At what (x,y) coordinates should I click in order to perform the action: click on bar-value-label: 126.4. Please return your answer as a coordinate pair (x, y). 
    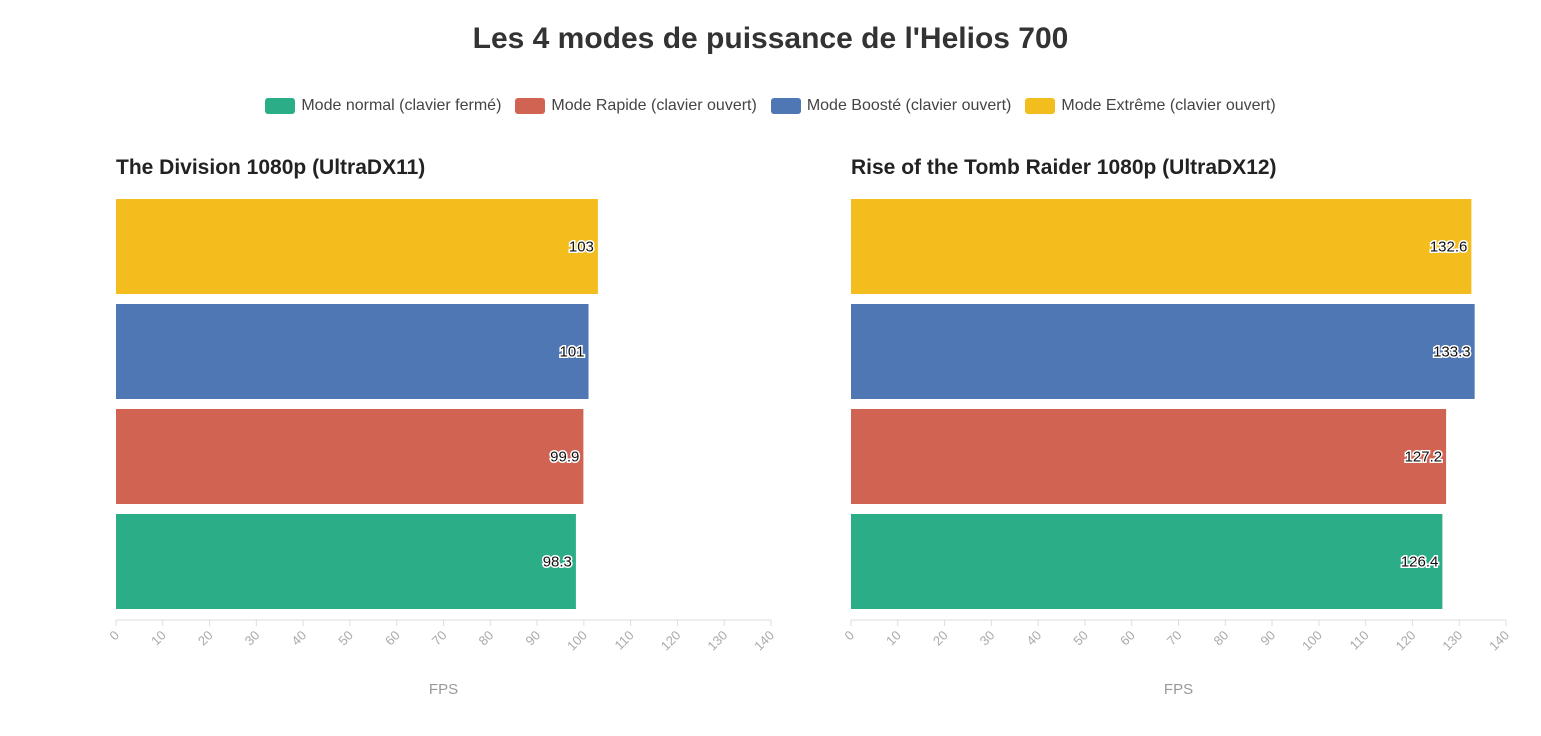
    Looking at the image, I should click on (1420, 562).